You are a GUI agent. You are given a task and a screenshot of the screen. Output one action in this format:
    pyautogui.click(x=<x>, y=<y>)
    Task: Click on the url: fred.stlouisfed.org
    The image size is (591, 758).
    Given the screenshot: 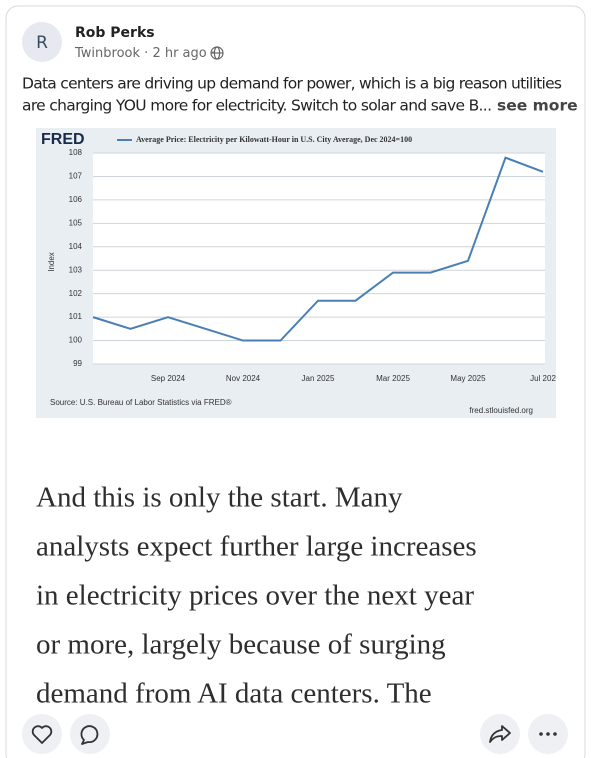 What is the action you would take?
    pyautogui.click(x=501, y=410)
    